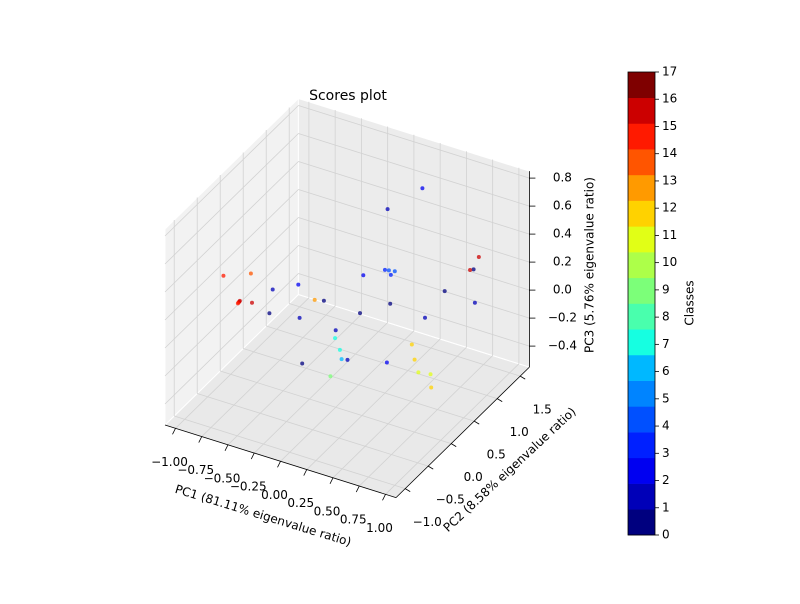 The image size is (800, 604). What do you see at coordinates (562, 346) in the screenshot?
I see `z-tick-label: −0.4` at bounding box center [562, 346].